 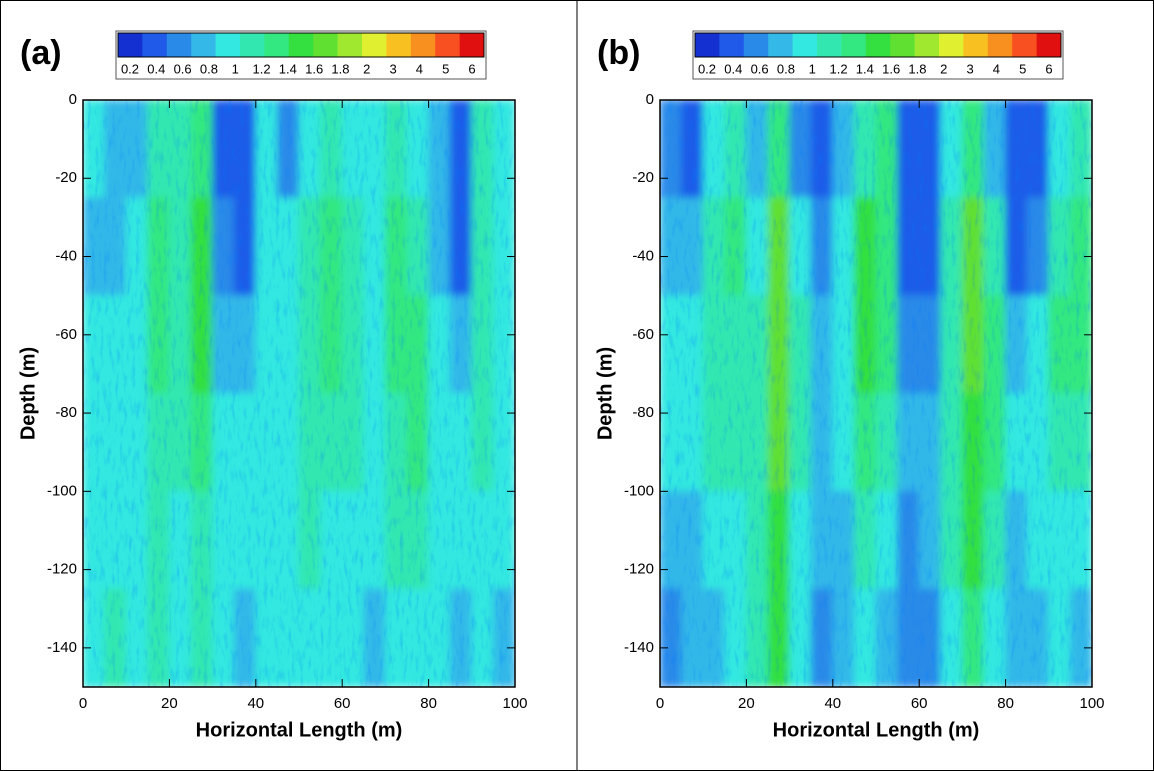 What do you see at coordinates (41, 53) in the screenshot?
I see `panel-label: (a)` at bounding box center [41, 53].